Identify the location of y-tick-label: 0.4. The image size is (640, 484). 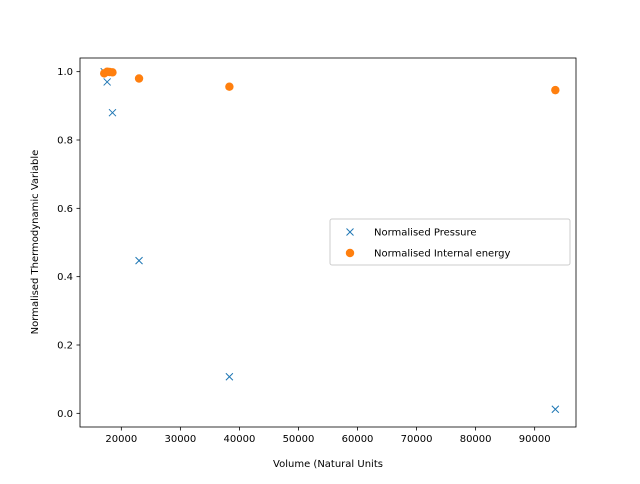
(65, 277).